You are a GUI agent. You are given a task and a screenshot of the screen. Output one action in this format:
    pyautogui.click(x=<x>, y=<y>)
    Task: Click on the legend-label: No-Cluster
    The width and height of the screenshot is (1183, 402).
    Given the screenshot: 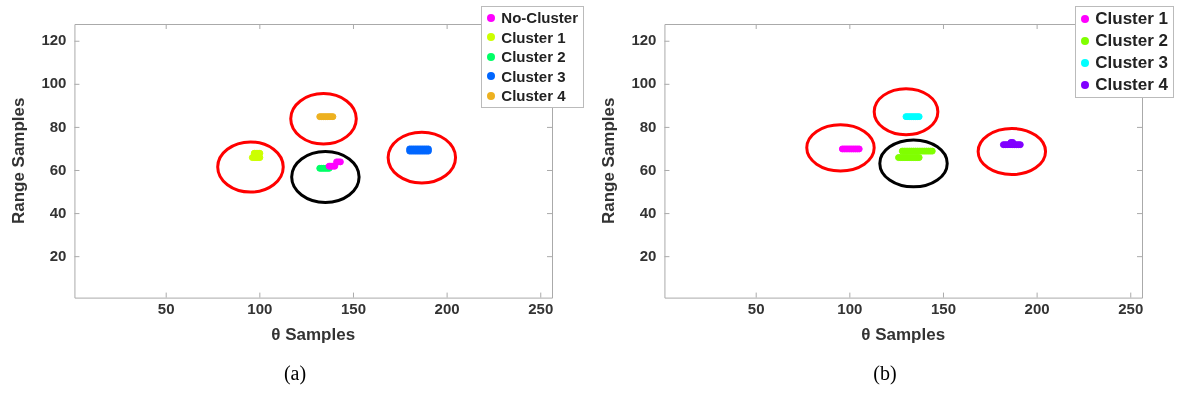 What is the action you would take?
    pyautogui.click(x=539, y=18)
    